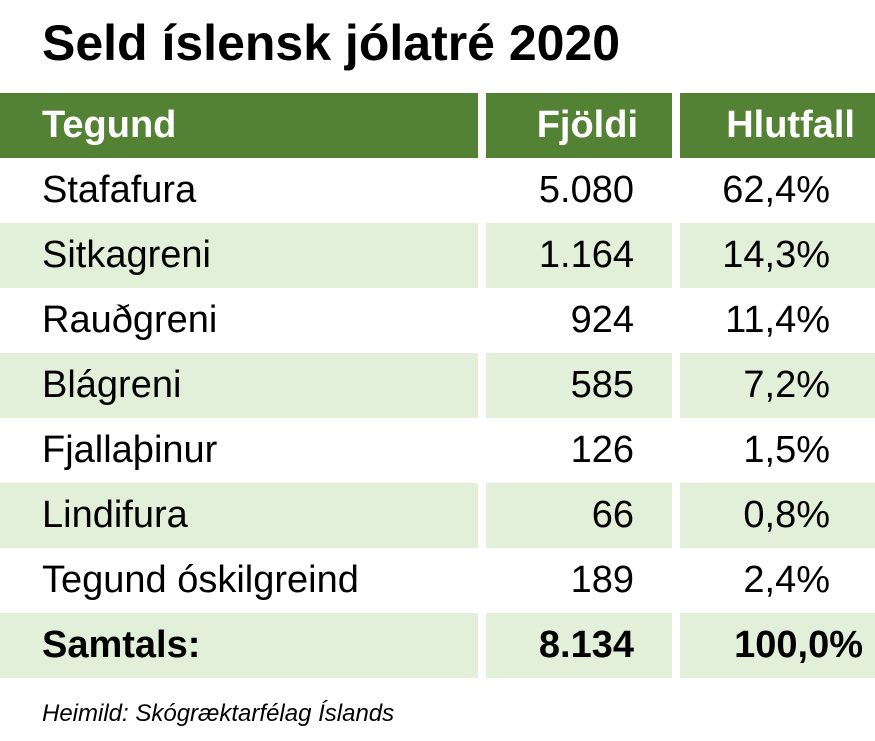 This screenshot has height=741, width=875. Describe the element at coordinates (579, 125) in the screenshot. I see `column-header: Fjöldi` at that location.